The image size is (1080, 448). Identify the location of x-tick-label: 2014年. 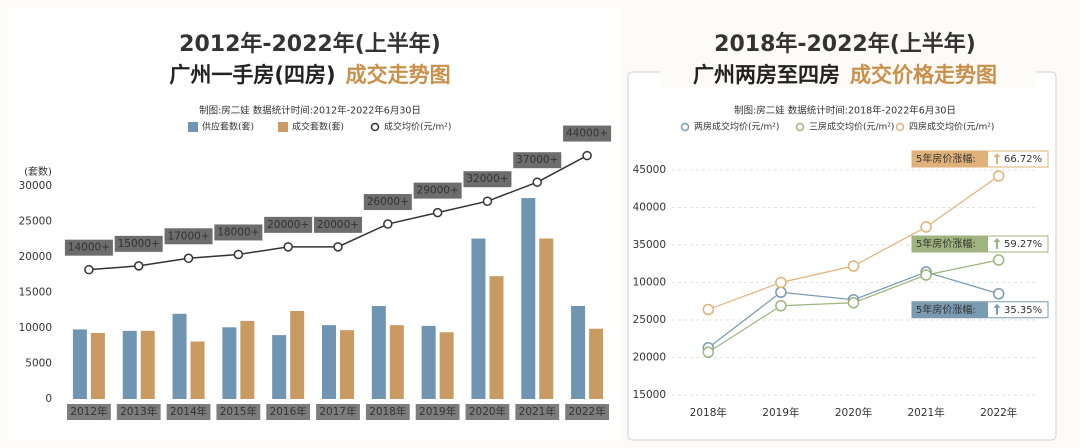
(188, 411).